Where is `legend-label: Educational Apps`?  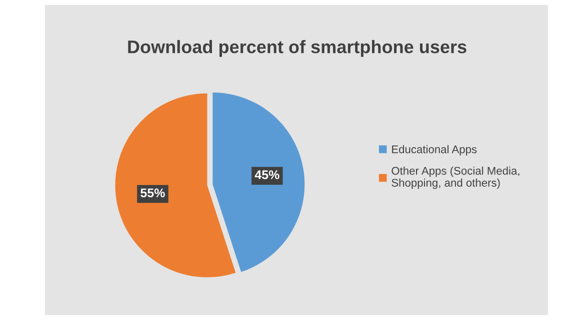
legend-label: Educational Apps is located at coordinates (434, 150).